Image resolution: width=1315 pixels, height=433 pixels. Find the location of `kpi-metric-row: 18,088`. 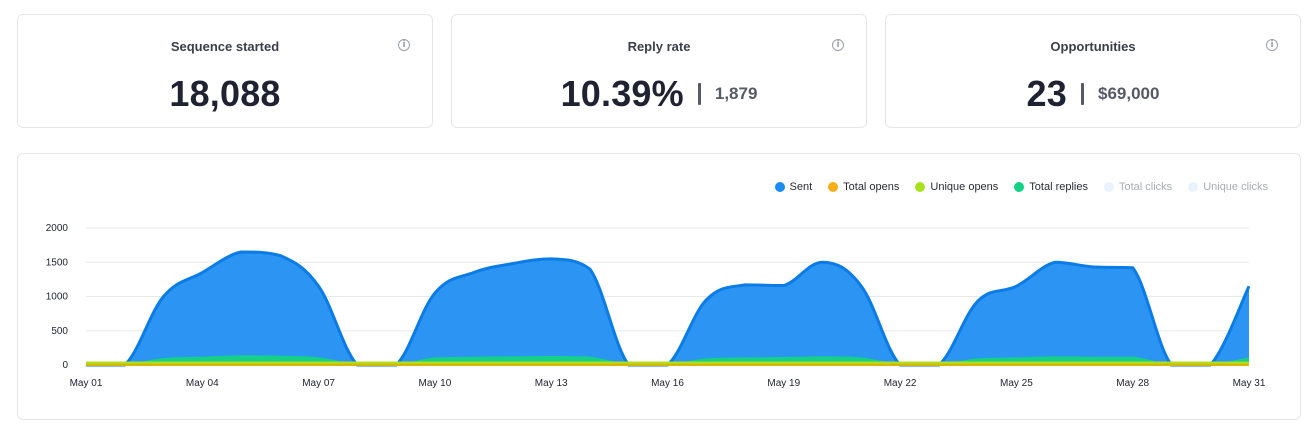

kpi-metric-row: 18,088 is located at coordinates (225, 94).